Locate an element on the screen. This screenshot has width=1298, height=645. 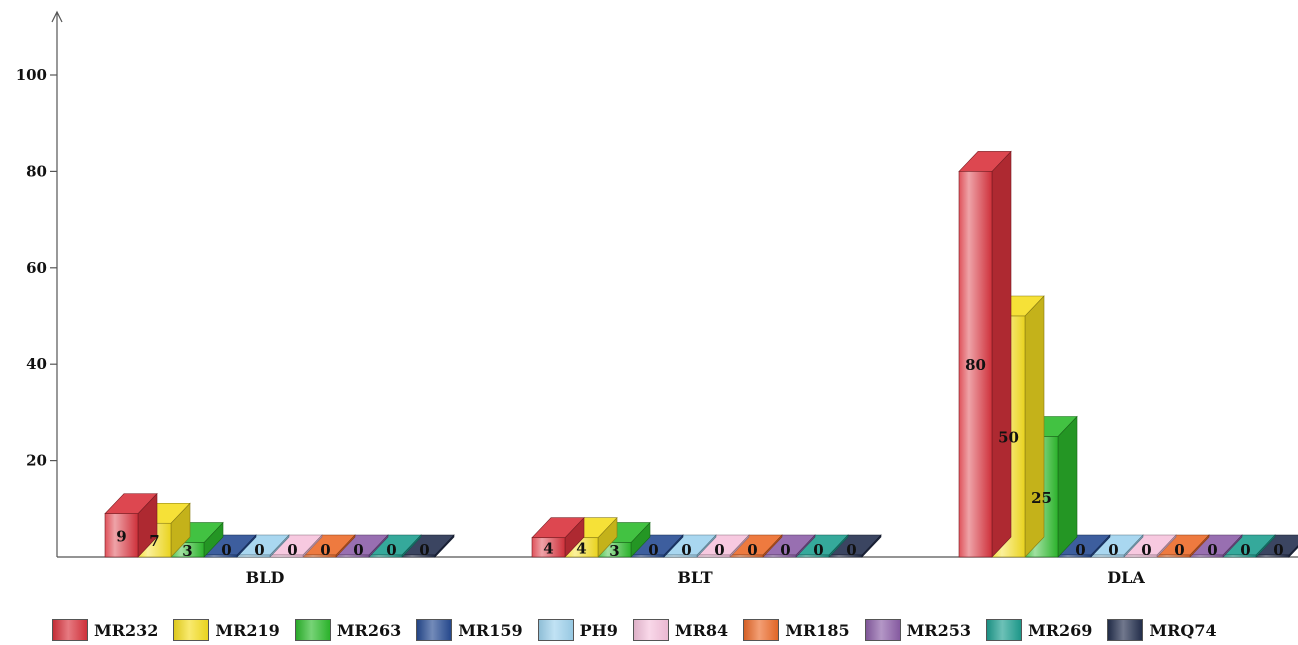
bar-MR232-BLT is located at coordinates (558, 537).